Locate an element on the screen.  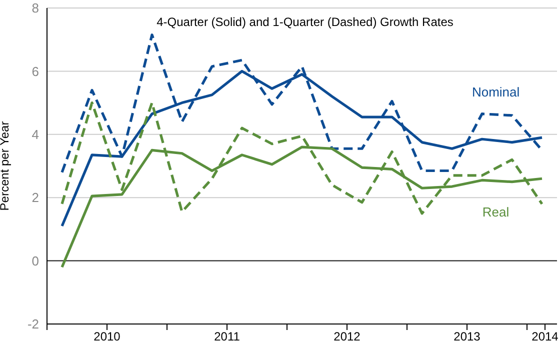
x-tick-label: 2013 is located at coordinates (467, 337).